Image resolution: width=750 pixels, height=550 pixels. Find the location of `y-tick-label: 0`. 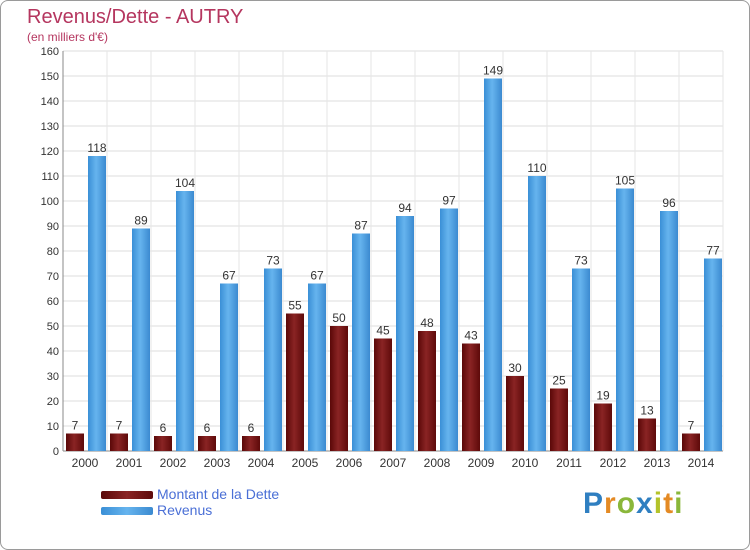

y-tick-label: 0 is located at coordinates (56, 452).